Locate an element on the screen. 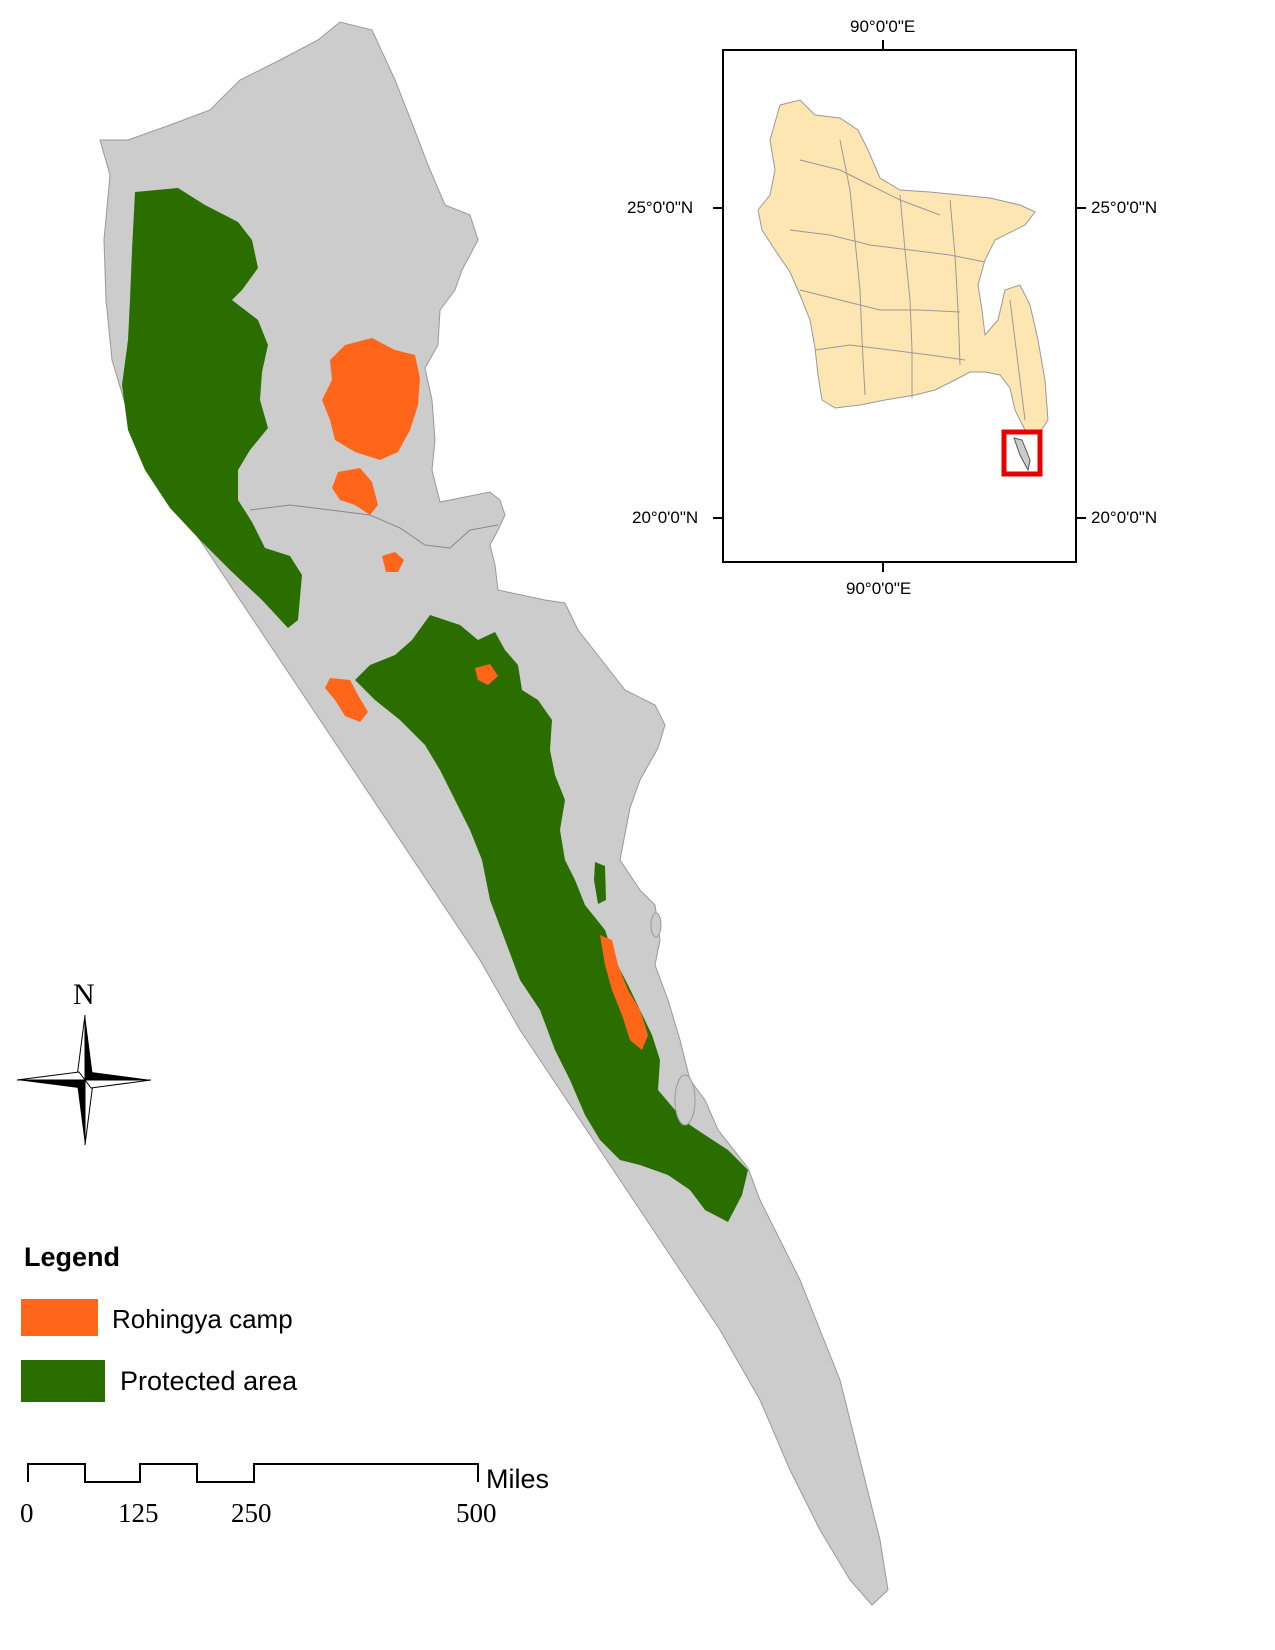 The image size is (1275, 1650). bangladesh-outline is located at coordinates (903, 266).